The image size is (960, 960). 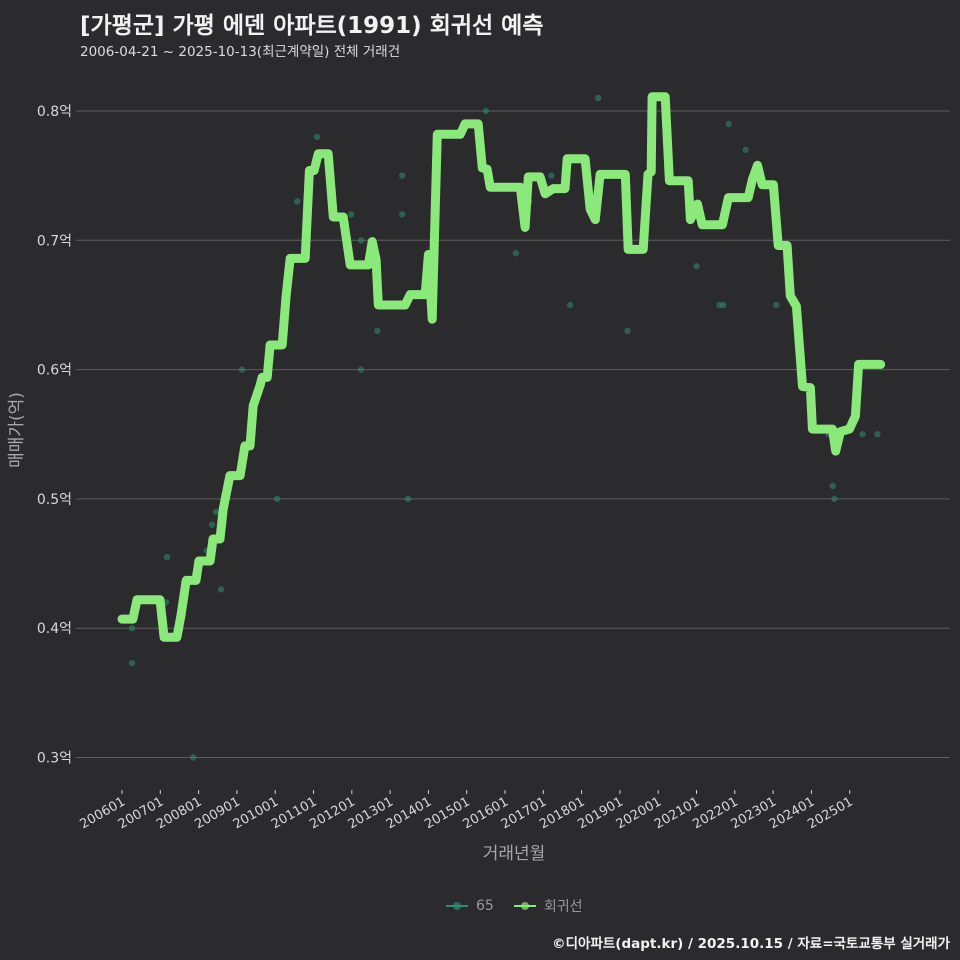 What do you see at coordinates (54, 241) in the screenshot?
I see `y-tick-label: 0.7억` at bounding box center [54, 241].